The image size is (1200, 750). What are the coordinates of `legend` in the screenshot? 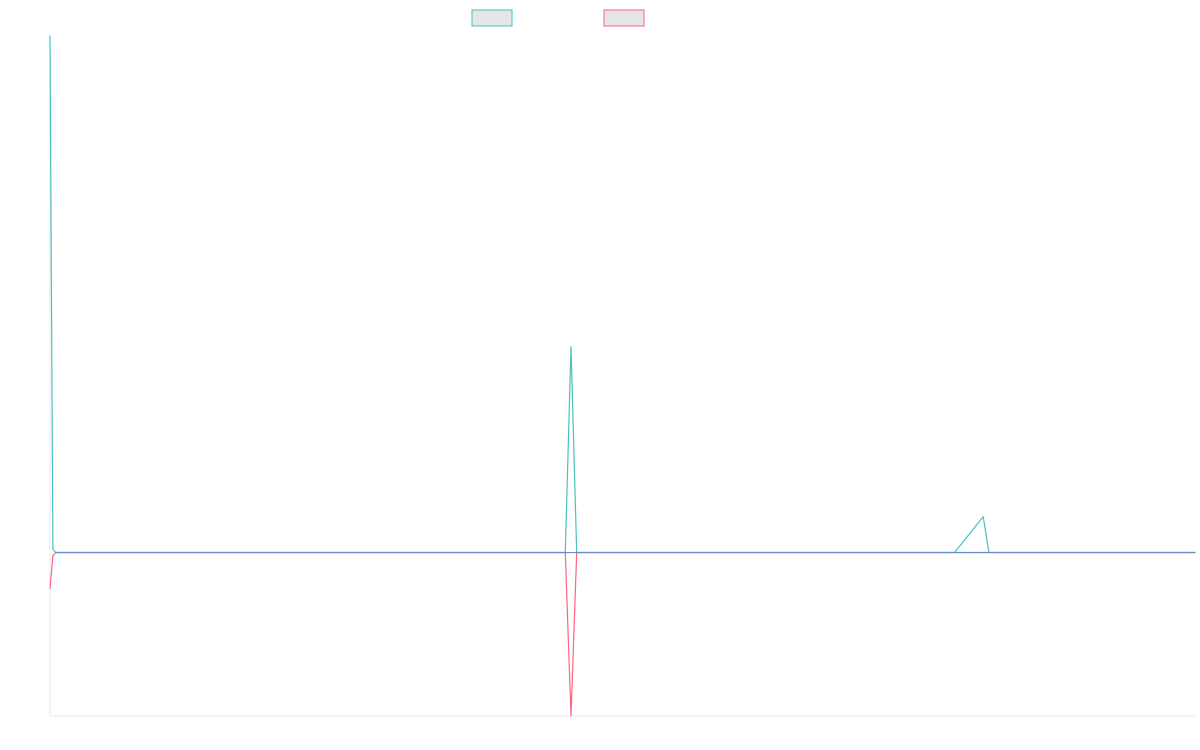 It's located at (558, 18).